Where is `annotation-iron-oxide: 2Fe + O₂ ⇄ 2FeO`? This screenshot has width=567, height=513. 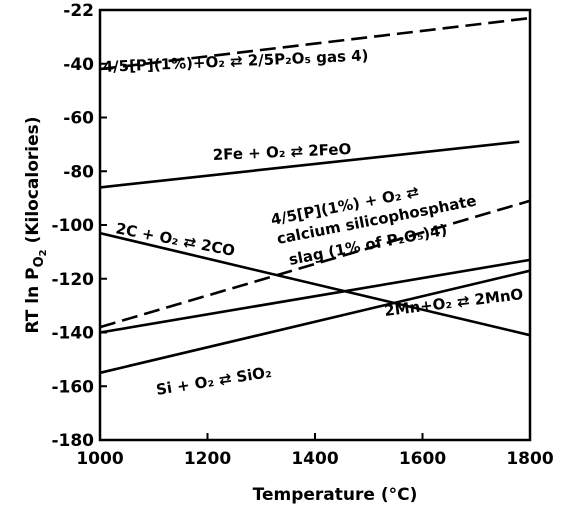
annotation-iron-oxide: 2Fe + O₂ ⇄ 2FeO is located at coordinates (281, 152).